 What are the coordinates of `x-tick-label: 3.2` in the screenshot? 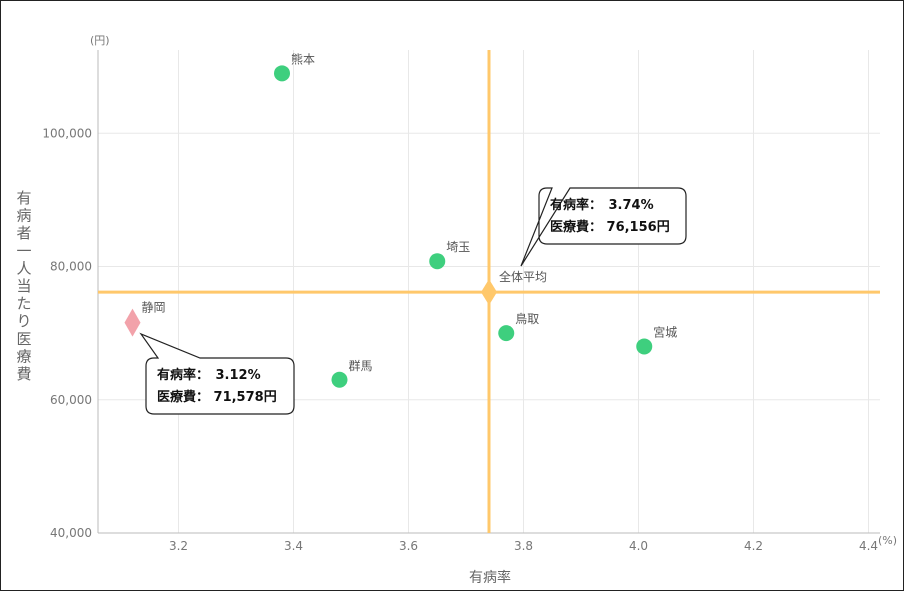 It's located at (178, 546).